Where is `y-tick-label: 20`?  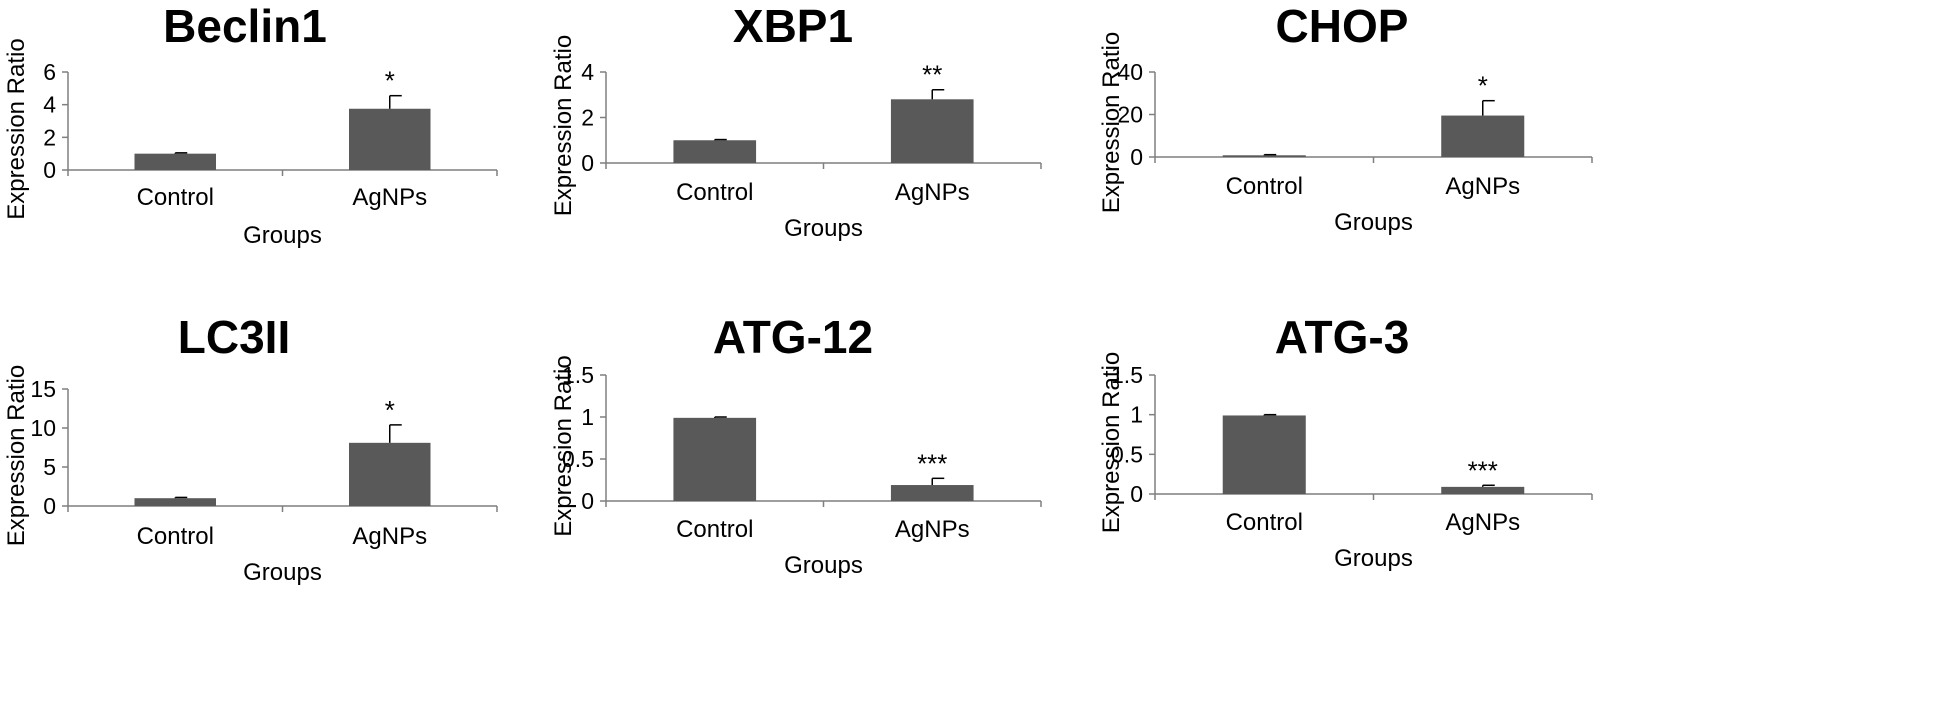
y-tick-label: 20 is located at coordinates (1130, 115).